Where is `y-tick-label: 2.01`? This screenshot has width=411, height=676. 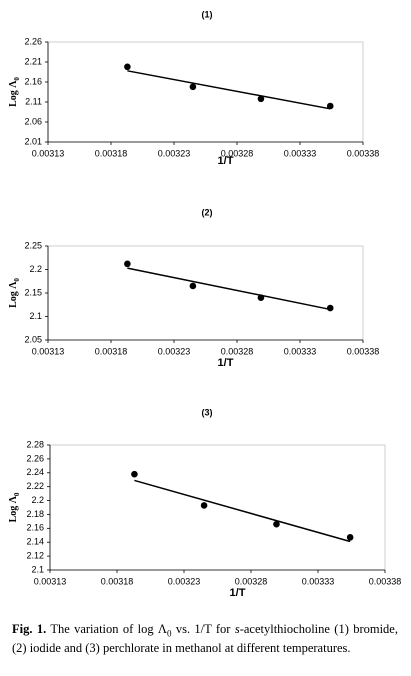 y-tick-label: 2.01 is located at coordinates (33, 141).